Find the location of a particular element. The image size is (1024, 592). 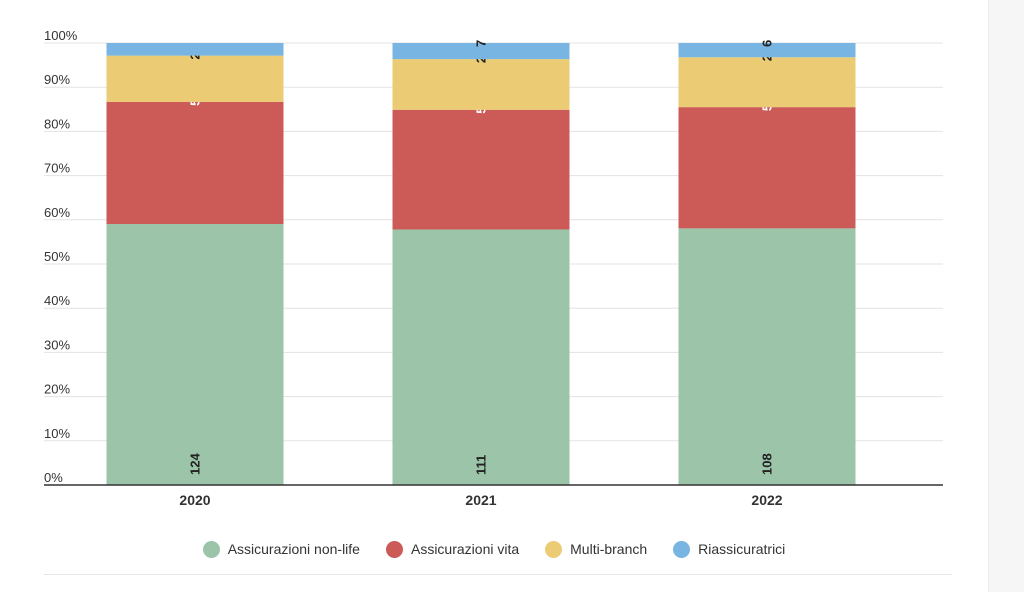

legend-item: Multi-branch is located at coordinates (596, 549).